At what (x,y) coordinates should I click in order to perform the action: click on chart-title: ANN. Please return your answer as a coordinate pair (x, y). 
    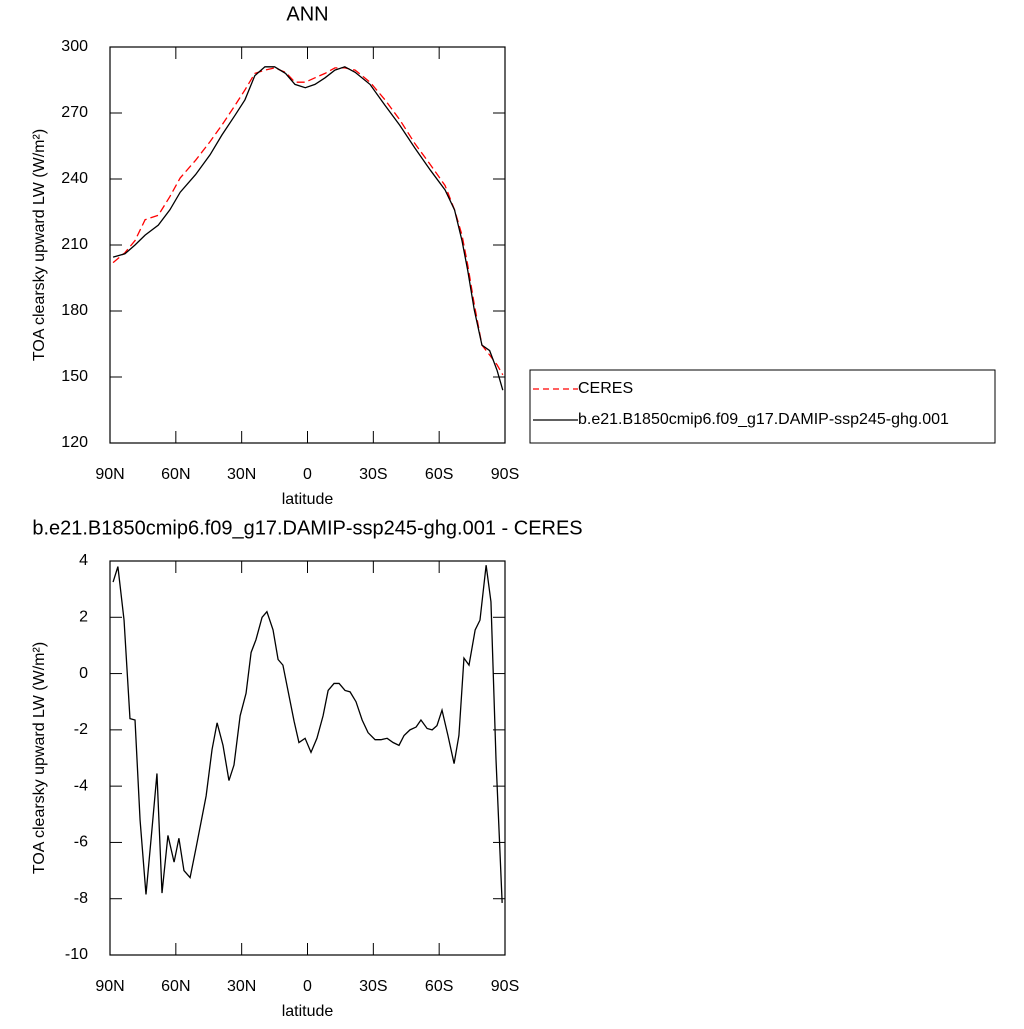
    Looking at the image, I should click on (307, 14).